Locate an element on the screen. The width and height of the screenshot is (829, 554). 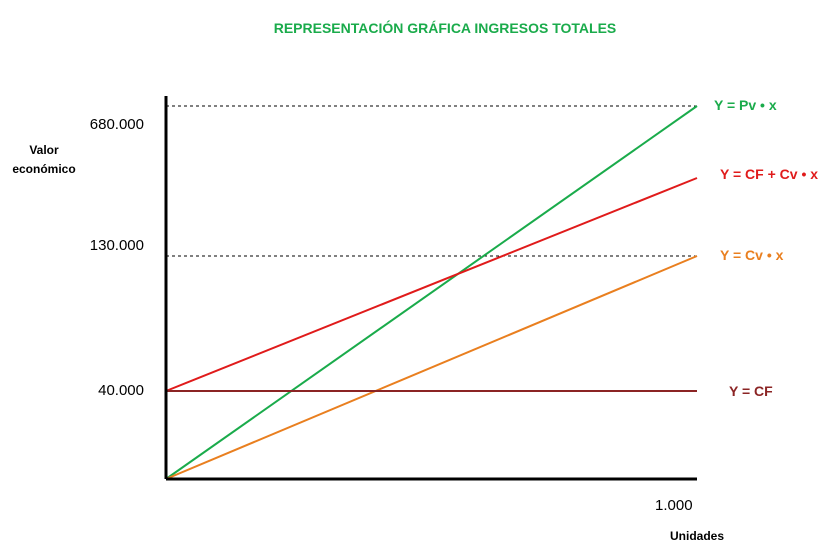
y-tick-40000: 40.000 is located at coordinates (121, 390).